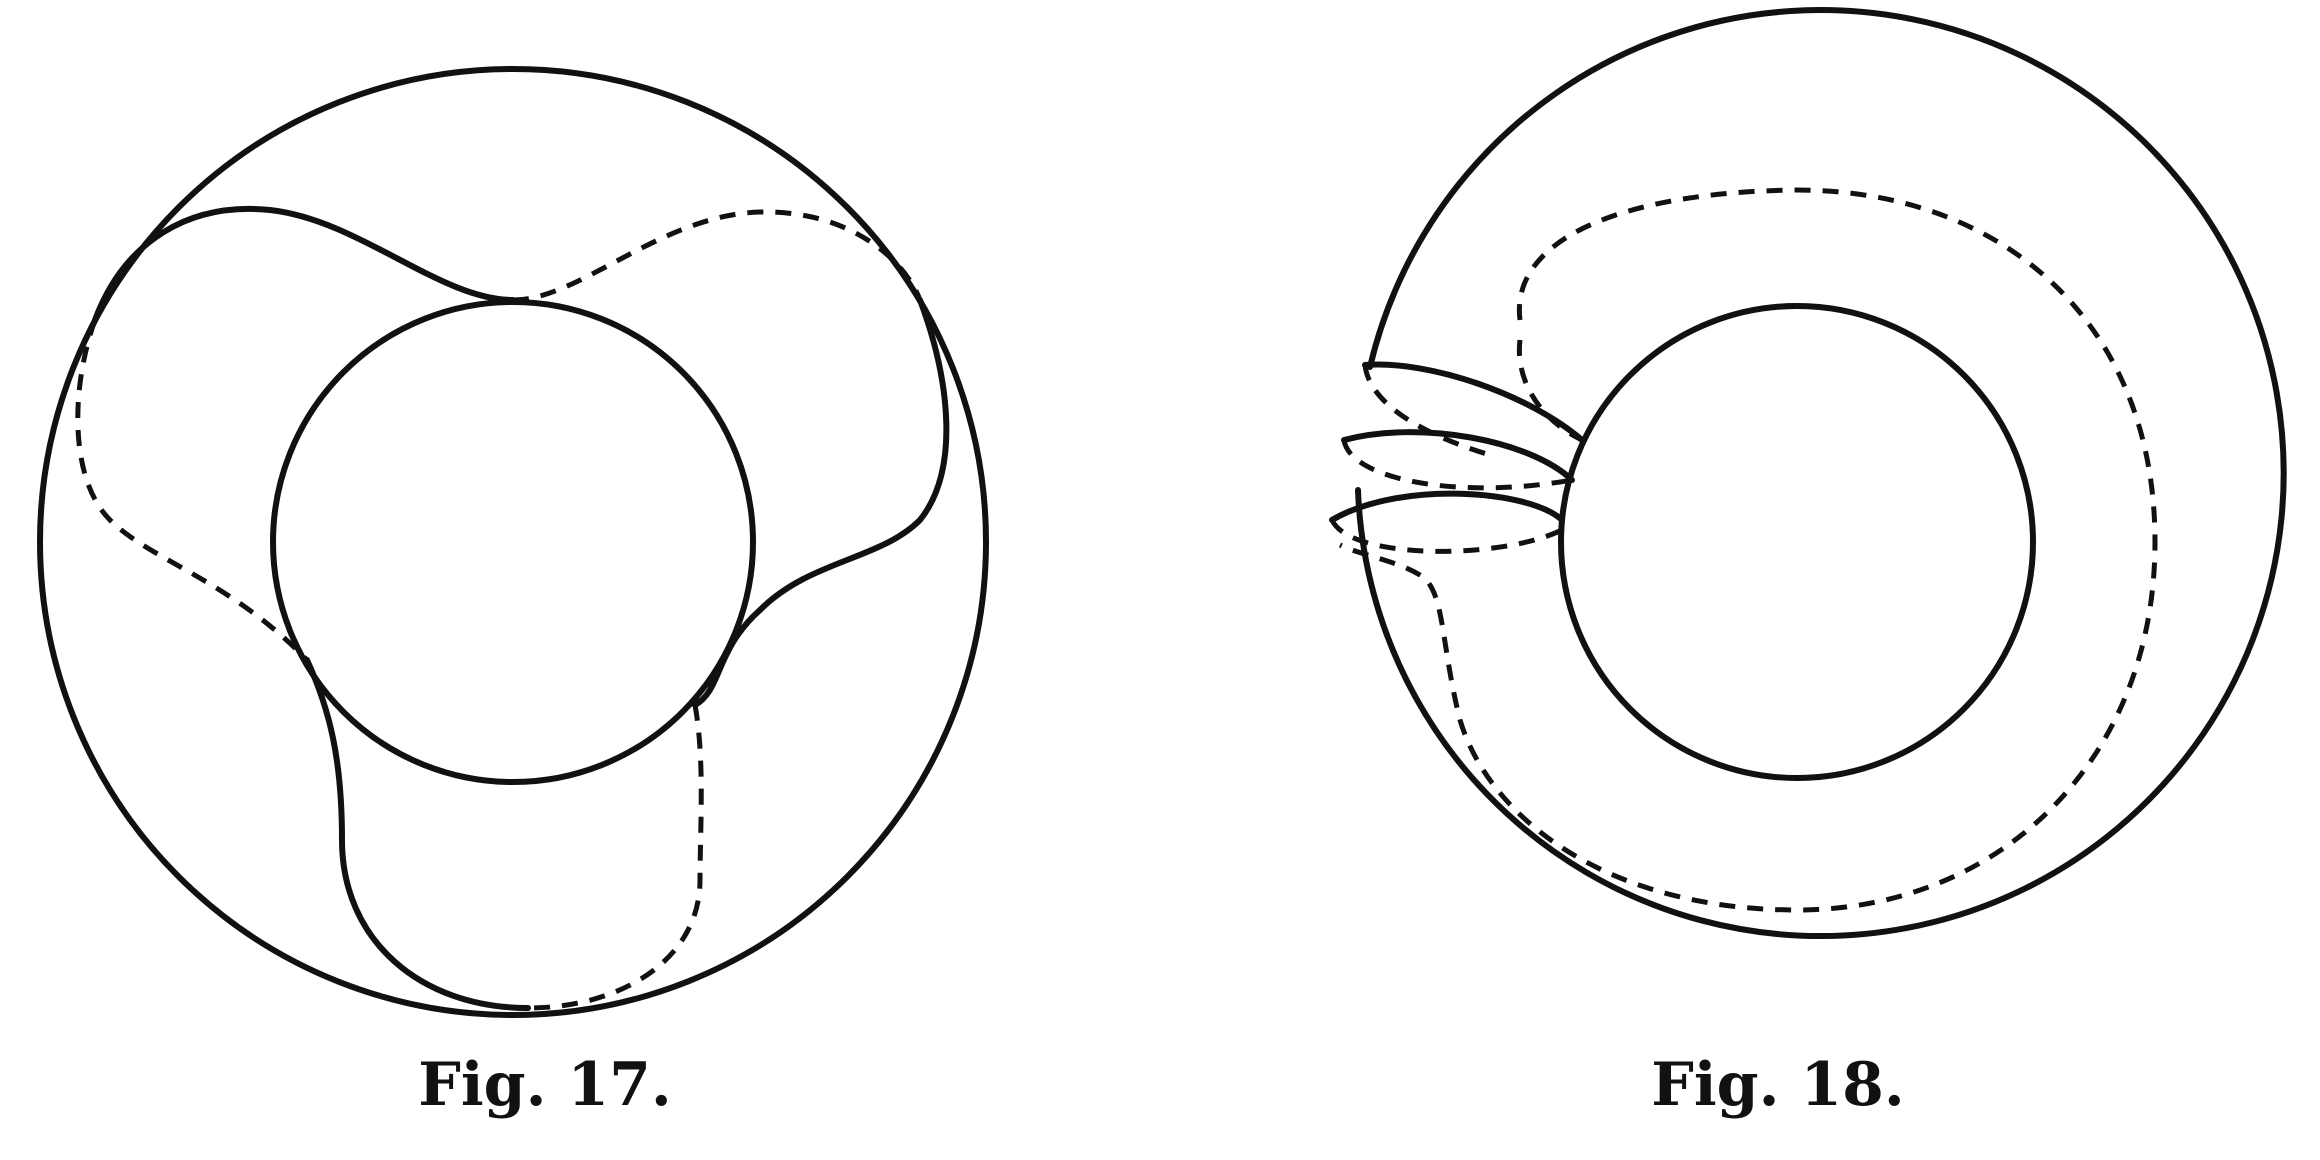 Image resolution: width=2320 pixels, height=1160 pixels. Describe the element at coordinates (1447, 506) in the screenshot. I see `fig18-band-bottom-solid` at that location.